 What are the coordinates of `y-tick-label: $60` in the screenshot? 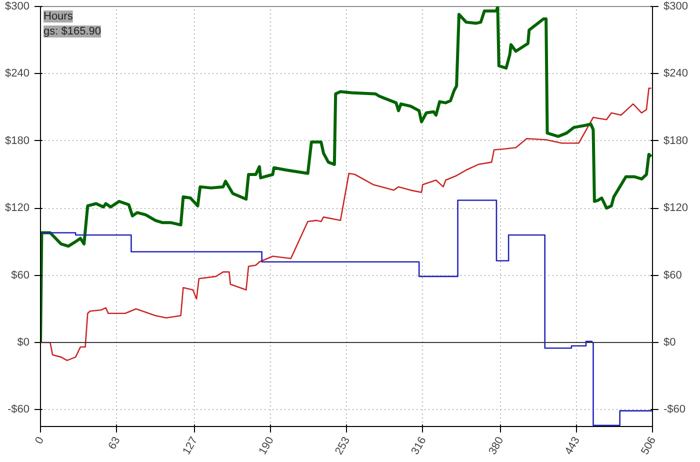 It's located at (20, 275).